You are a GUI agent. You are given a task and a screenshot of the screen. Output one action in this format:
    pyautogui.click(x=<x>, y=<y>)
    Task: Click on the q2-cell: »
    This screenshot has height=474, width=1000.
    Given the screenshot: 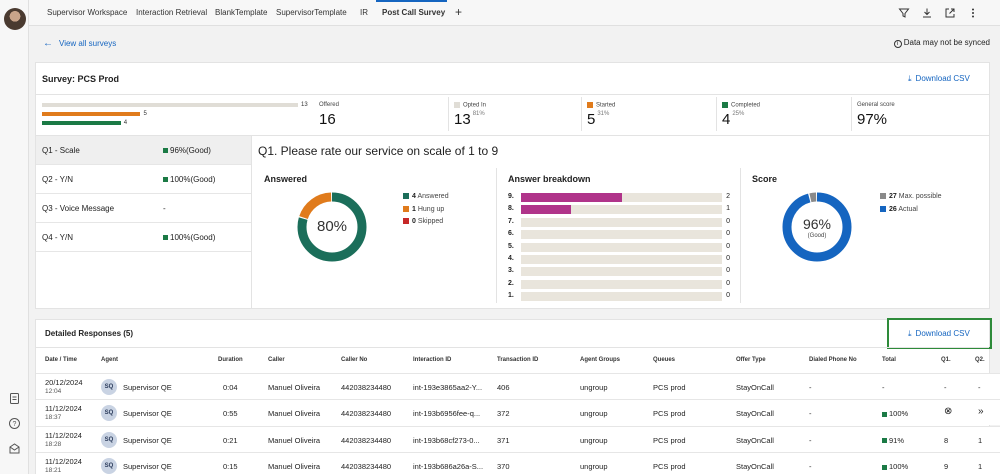 What is the action you would take?
    pyautogui.click(x=981, y=412)
    